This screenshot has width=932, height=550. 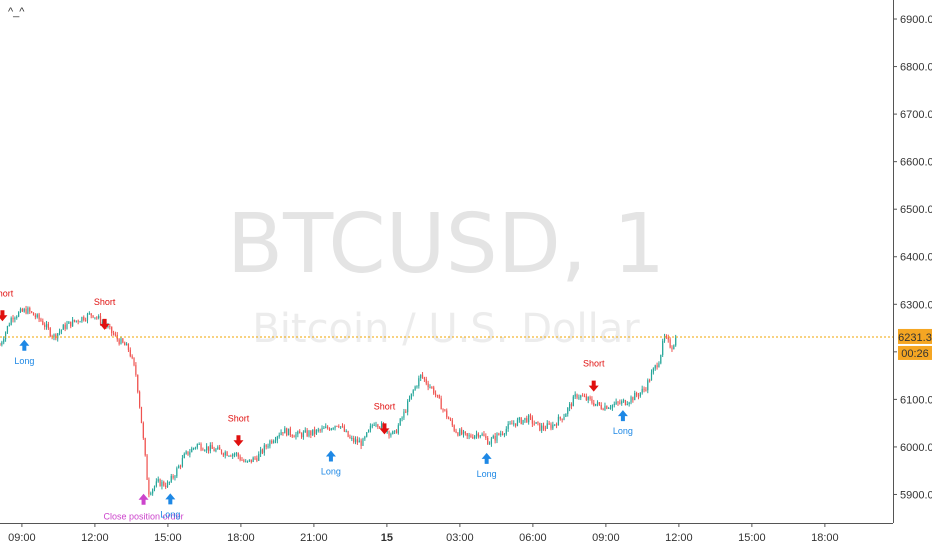 I want to click on close-signal: Close position order, so click(x=144, y=507).